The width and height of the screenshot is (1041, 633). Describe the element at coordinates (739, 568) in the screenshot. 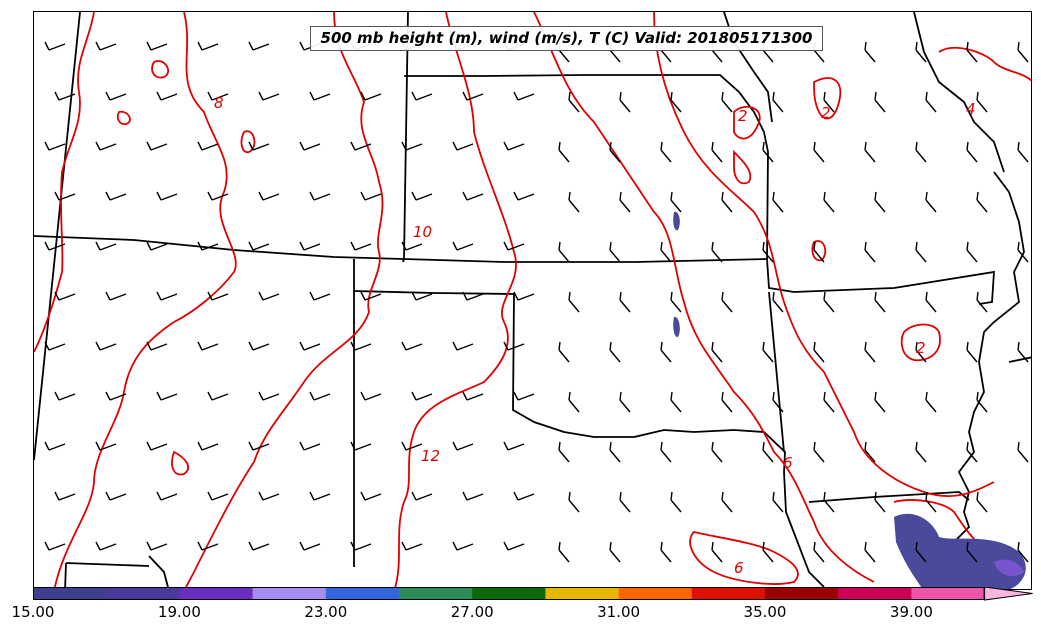

I see `contour-label: 6` at that location.